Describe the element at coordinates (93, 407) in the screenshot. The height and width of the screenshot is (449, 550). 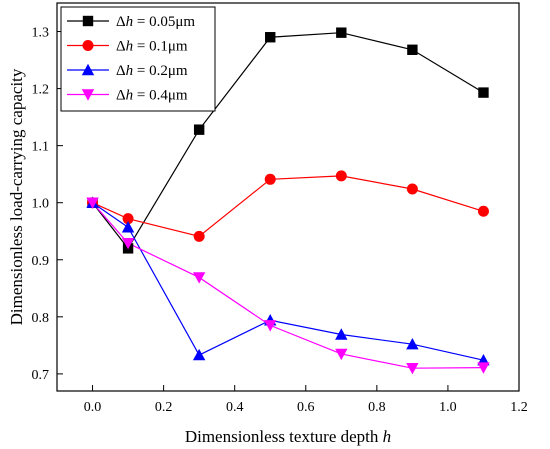
I see `x-tick-label: 0.0` at that location.